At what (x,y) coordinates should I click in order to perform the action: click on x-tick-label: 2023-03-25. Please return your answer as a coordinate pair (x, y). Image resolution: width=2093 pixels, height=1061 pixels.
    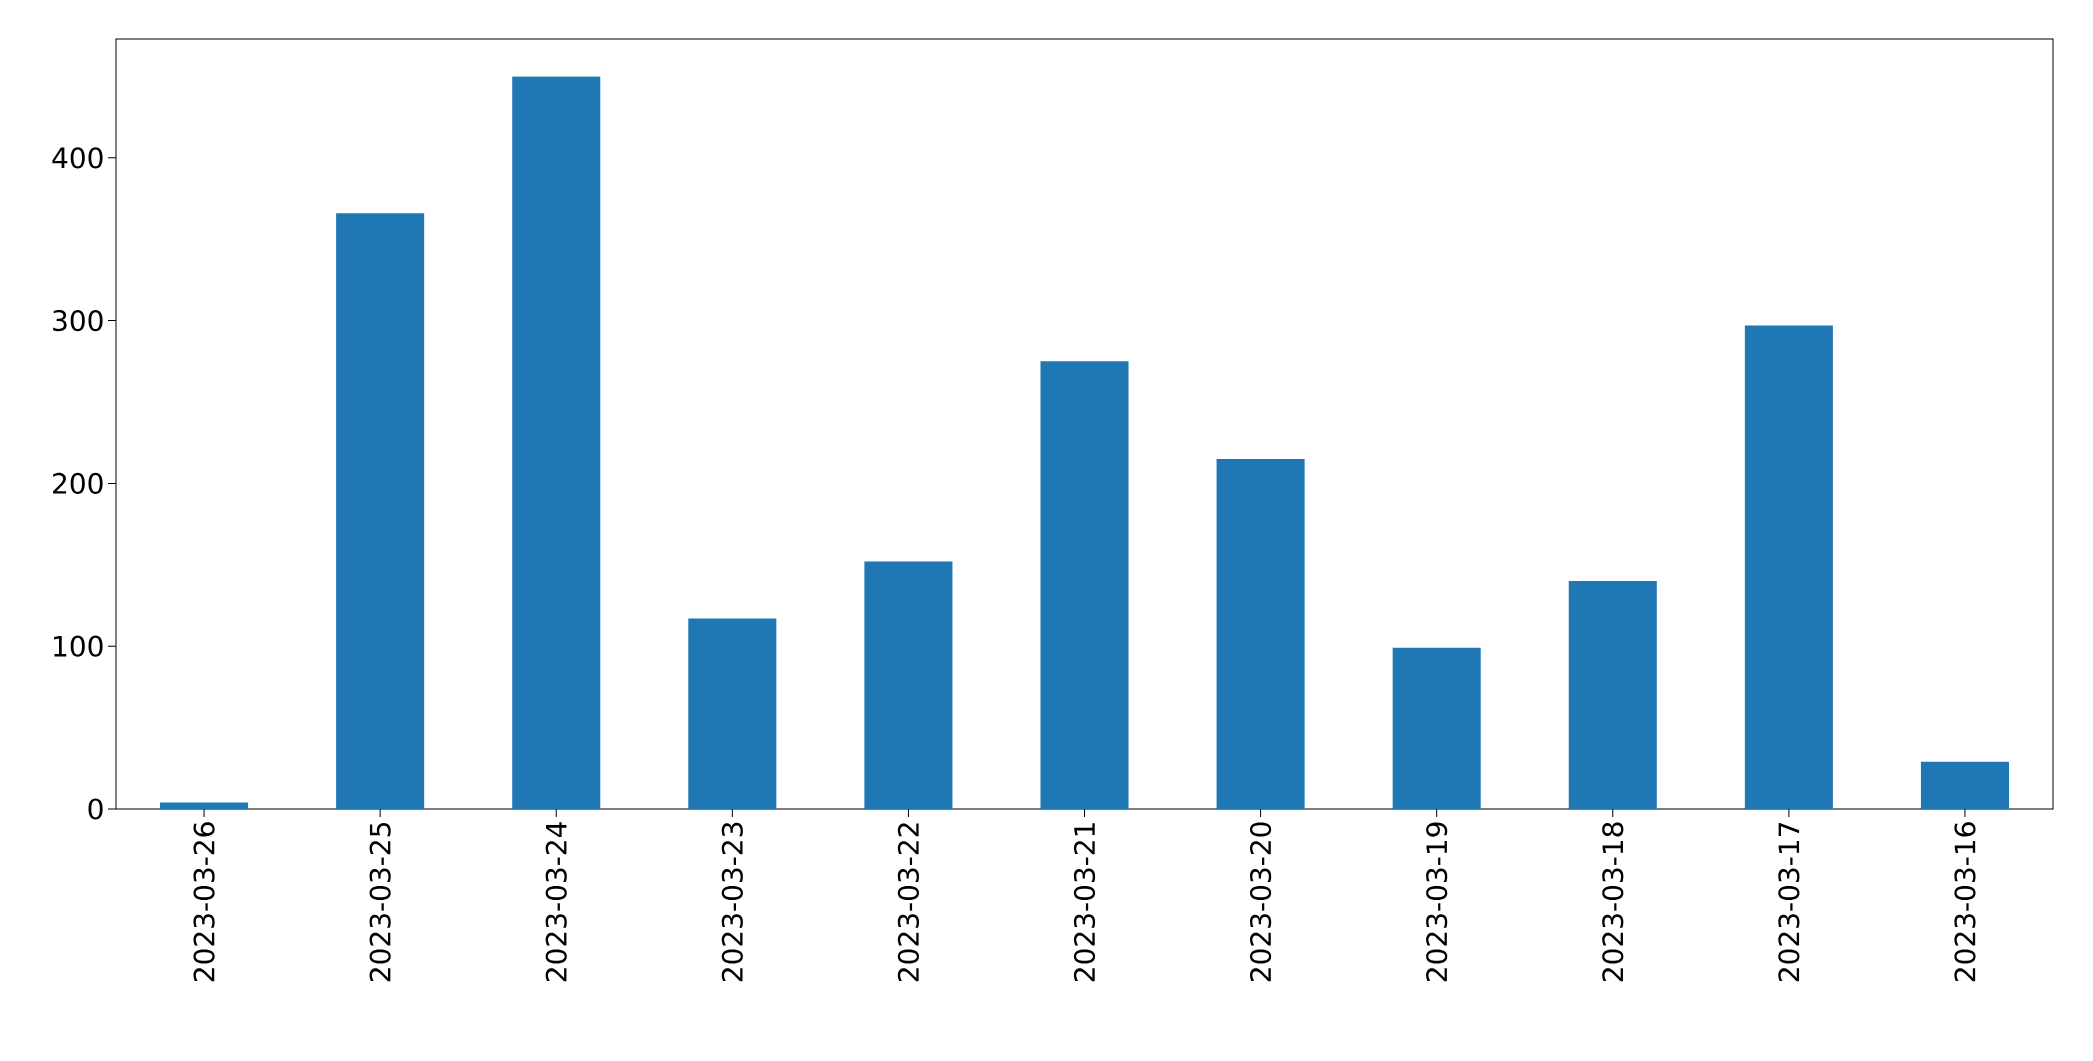
    Looking at the image, I should click on (380, 902).